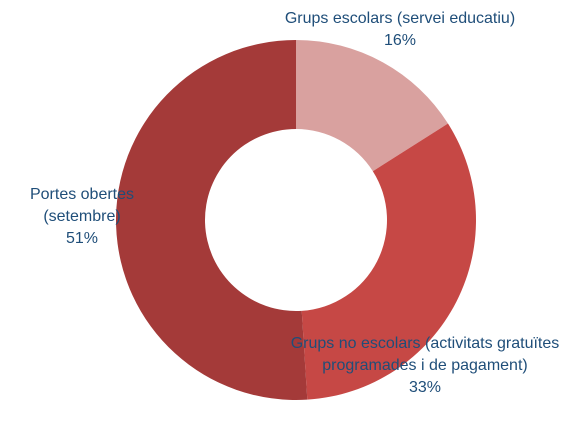 The width and height of the screenshot is (563, 443). Describe the element at coordinates (400, 30) in the screenshot. I see `slice-label: Grups escolars (servei educatiu) 16%` at that location.